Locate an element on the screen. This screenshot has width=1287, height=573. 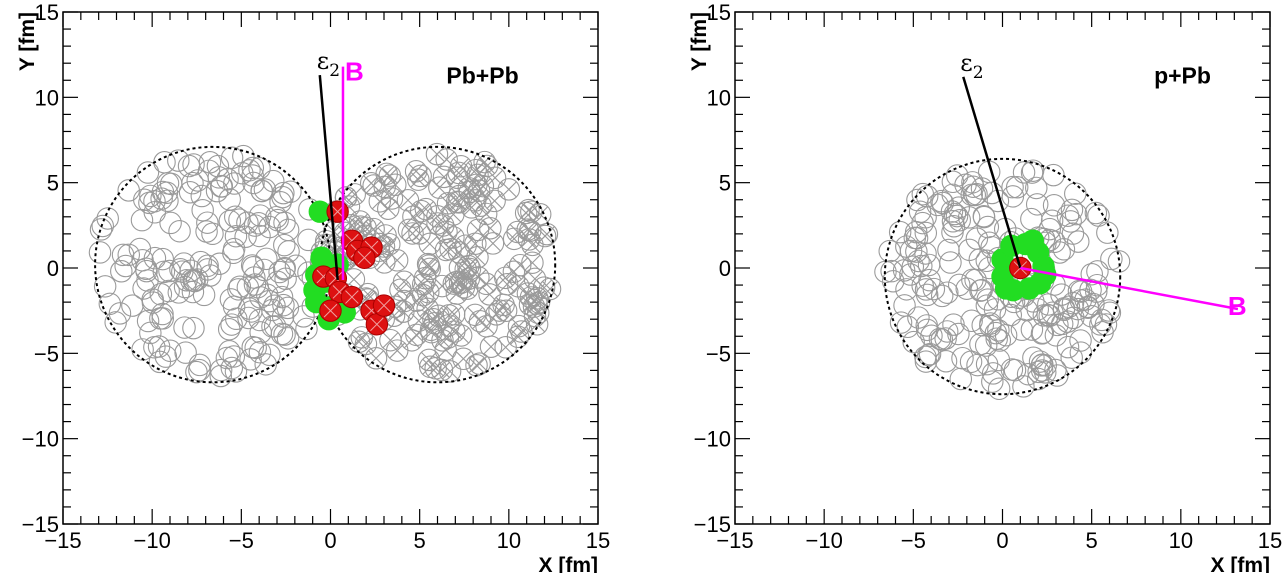
y-tick-label: 15 is located at coordinates (47, 12).